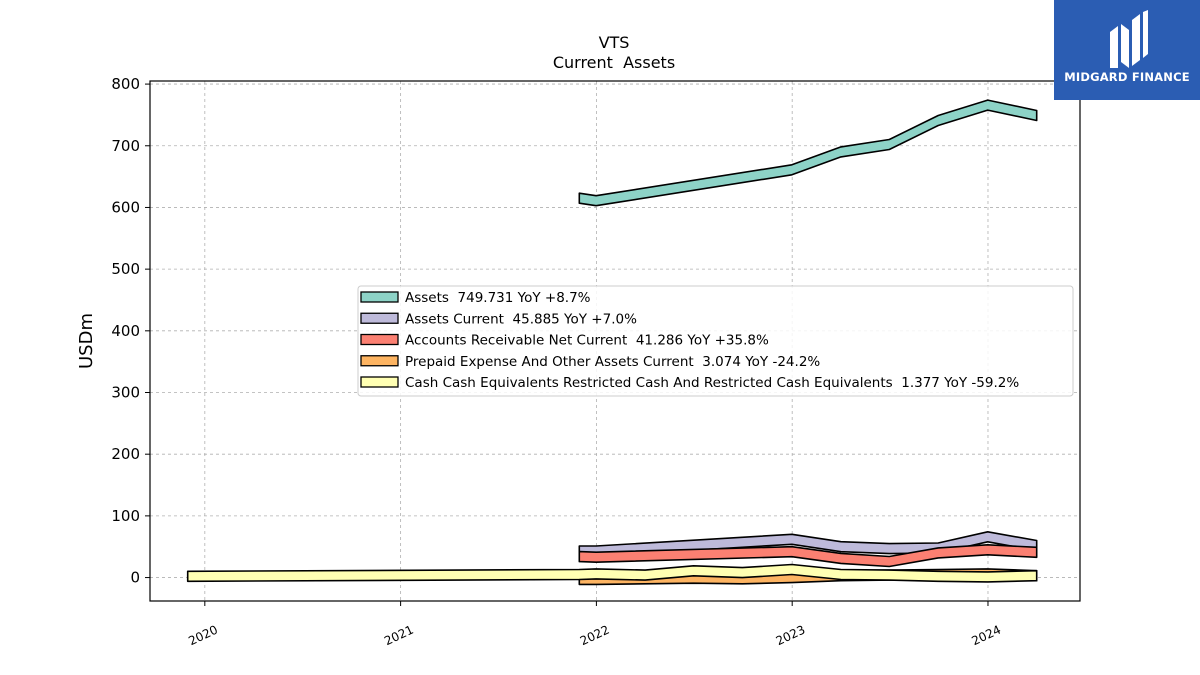 This screenshot has height=675, width=1200. I want to click on brand-logo: MIDGARD FINANCE, so click(1127, 50).